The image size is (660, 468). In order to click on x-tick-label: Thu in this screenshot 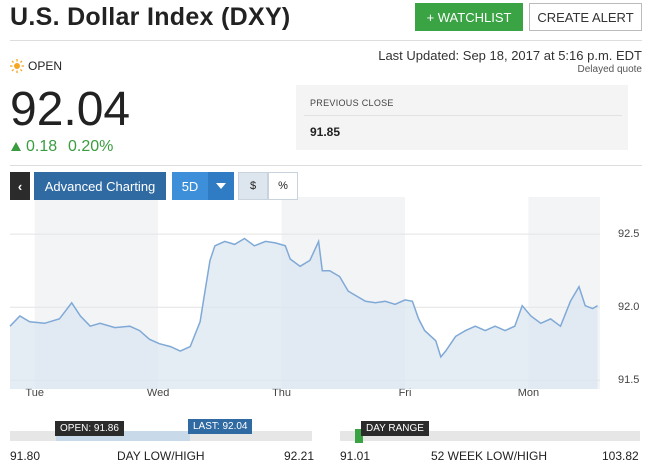, I will do `click(281, 393)`.